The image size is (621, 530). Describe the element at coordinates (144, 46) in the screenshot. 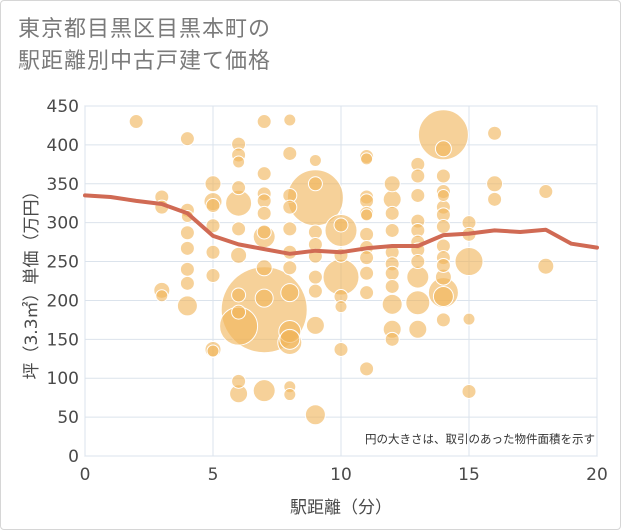

I see `chart-title: 東京都目黒区目黒本町の 駅距離別中古戸建て価格` at that location.